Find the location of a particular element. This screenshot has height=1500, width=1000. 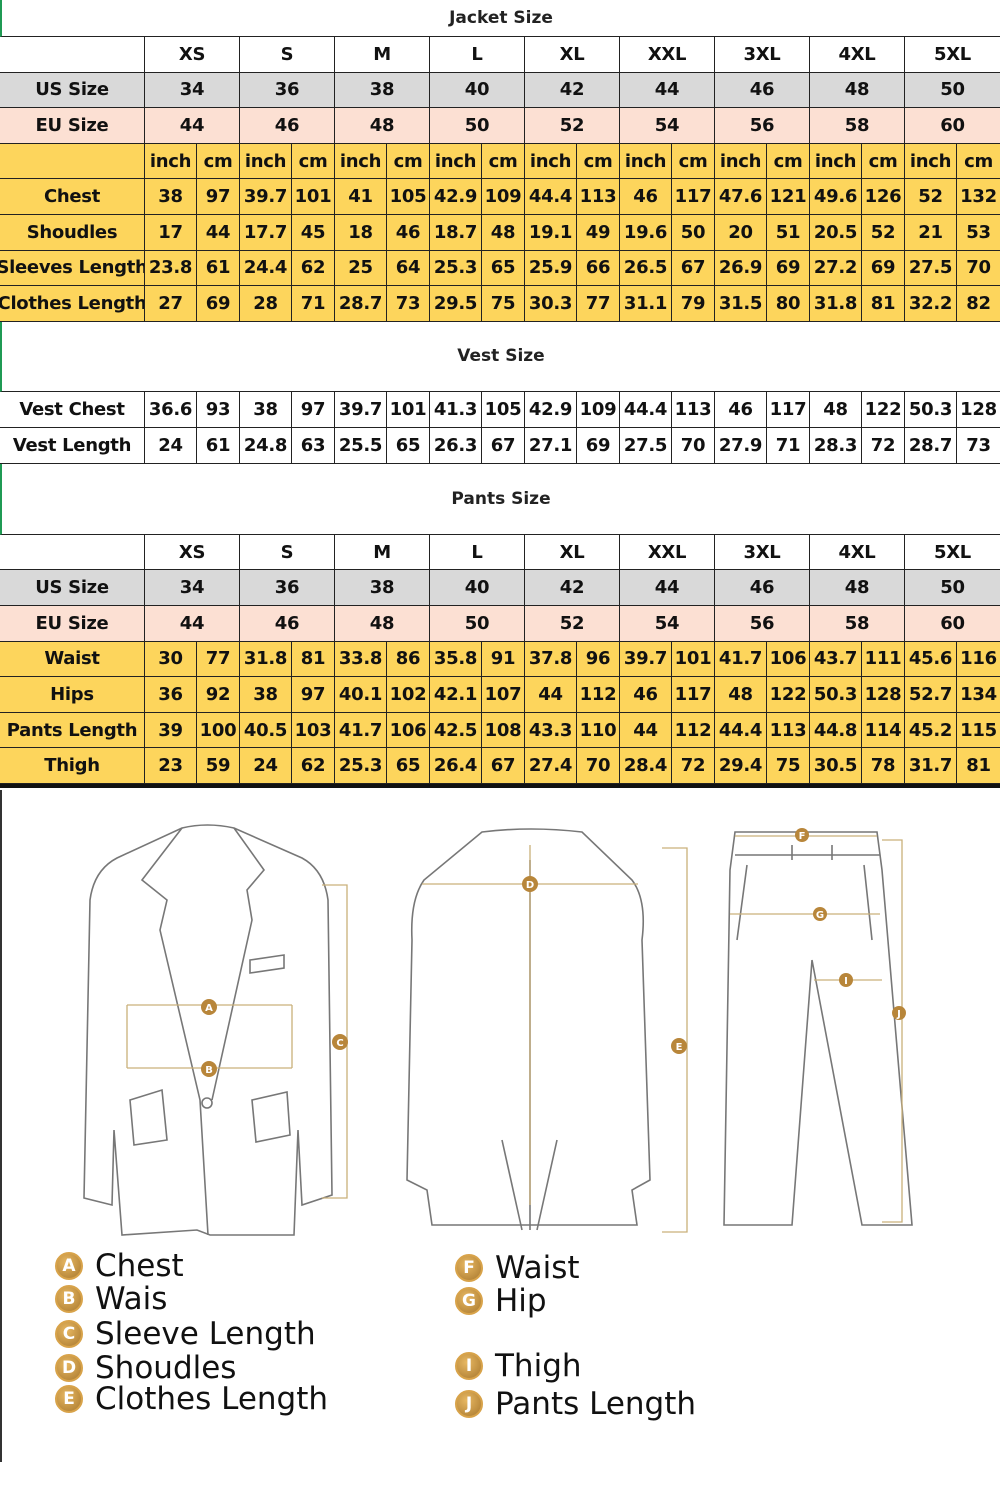

size-header: 3XL is located at coordinates (762, 552).